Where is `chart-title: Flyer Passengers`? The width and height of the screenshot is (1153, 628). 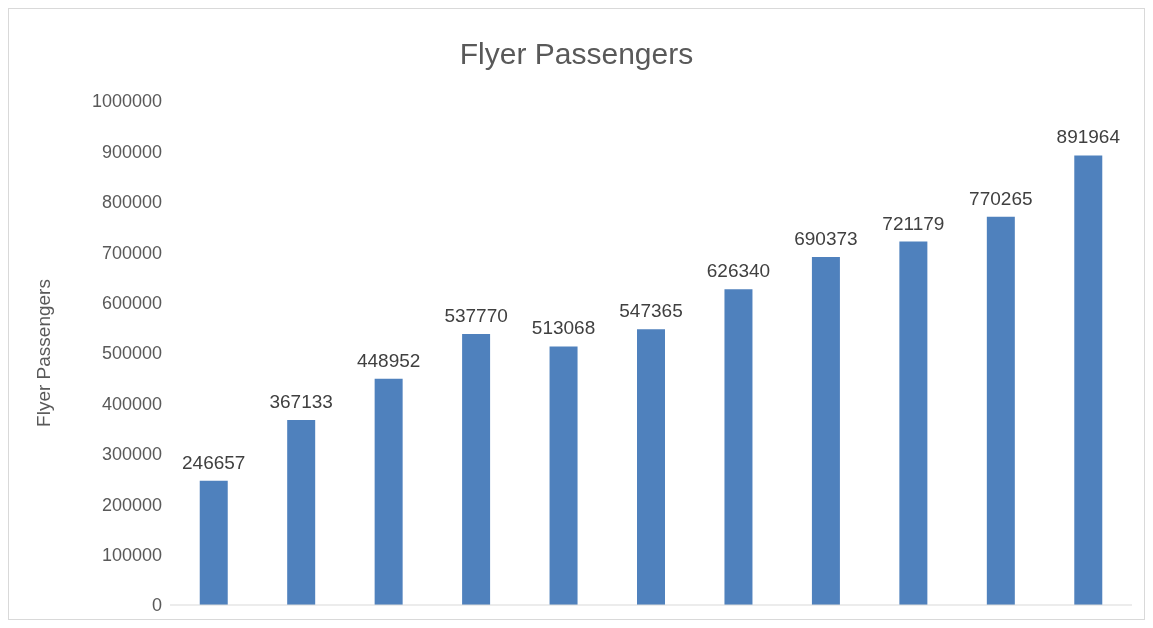
chart-title: Flyer Passengers is located at coordinates (576, 54).